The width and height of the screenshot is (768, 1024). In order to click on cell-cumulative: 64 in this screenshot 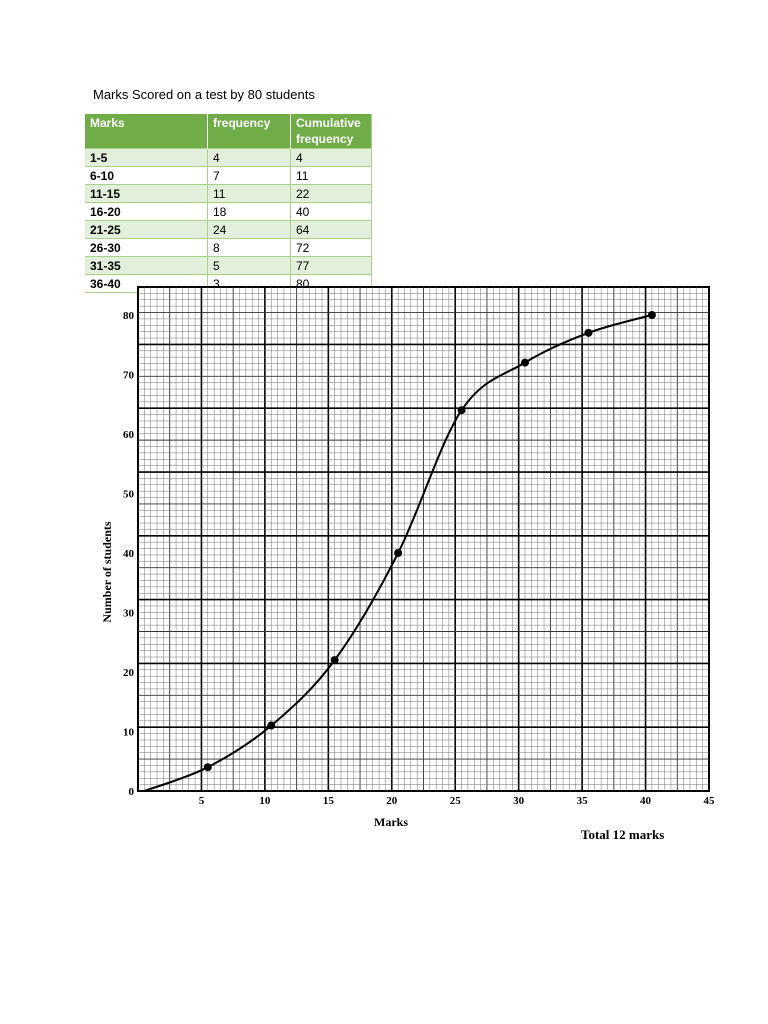, I will do `click(331, 229)`.